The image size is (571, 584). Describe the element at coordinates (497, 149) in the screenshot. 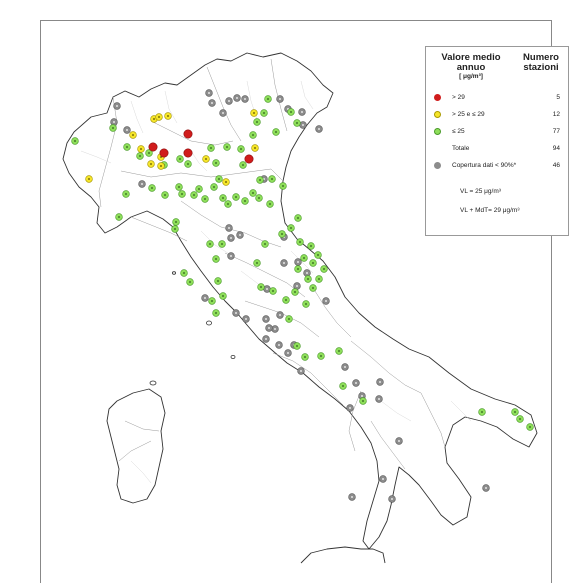

I see `legend-row-total: Totale 94` at that location.